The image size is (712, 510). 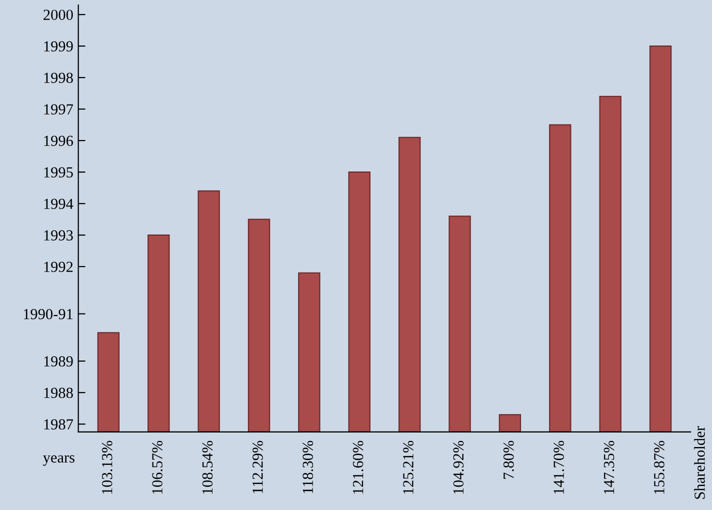 What do you see at coordinates (408, 467) in the screenshot?
I see `x-tick-label: 125.21%` at bounding box center [408, 467].